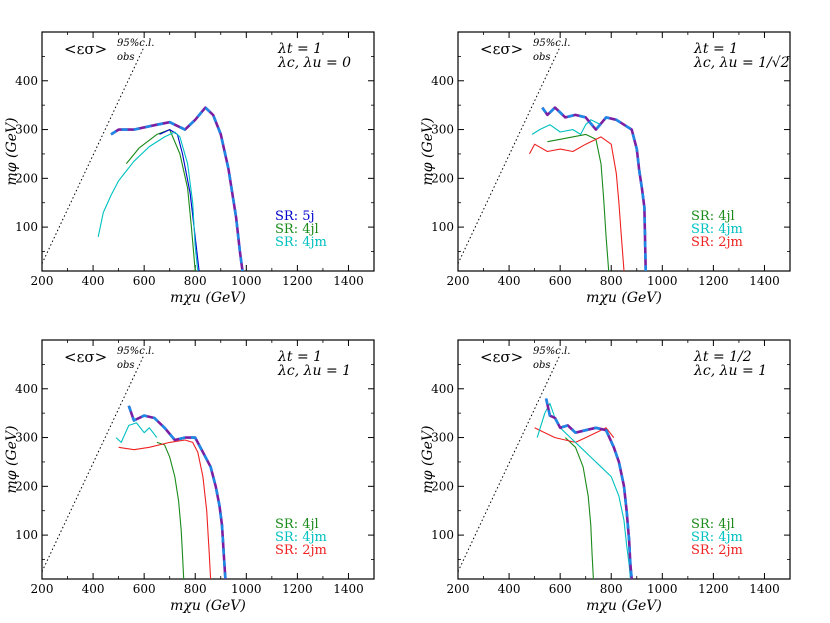  Describe the element at coordinates (295, 216) in the screenshot. I see `legend-entry: SR: 5j` at that location.